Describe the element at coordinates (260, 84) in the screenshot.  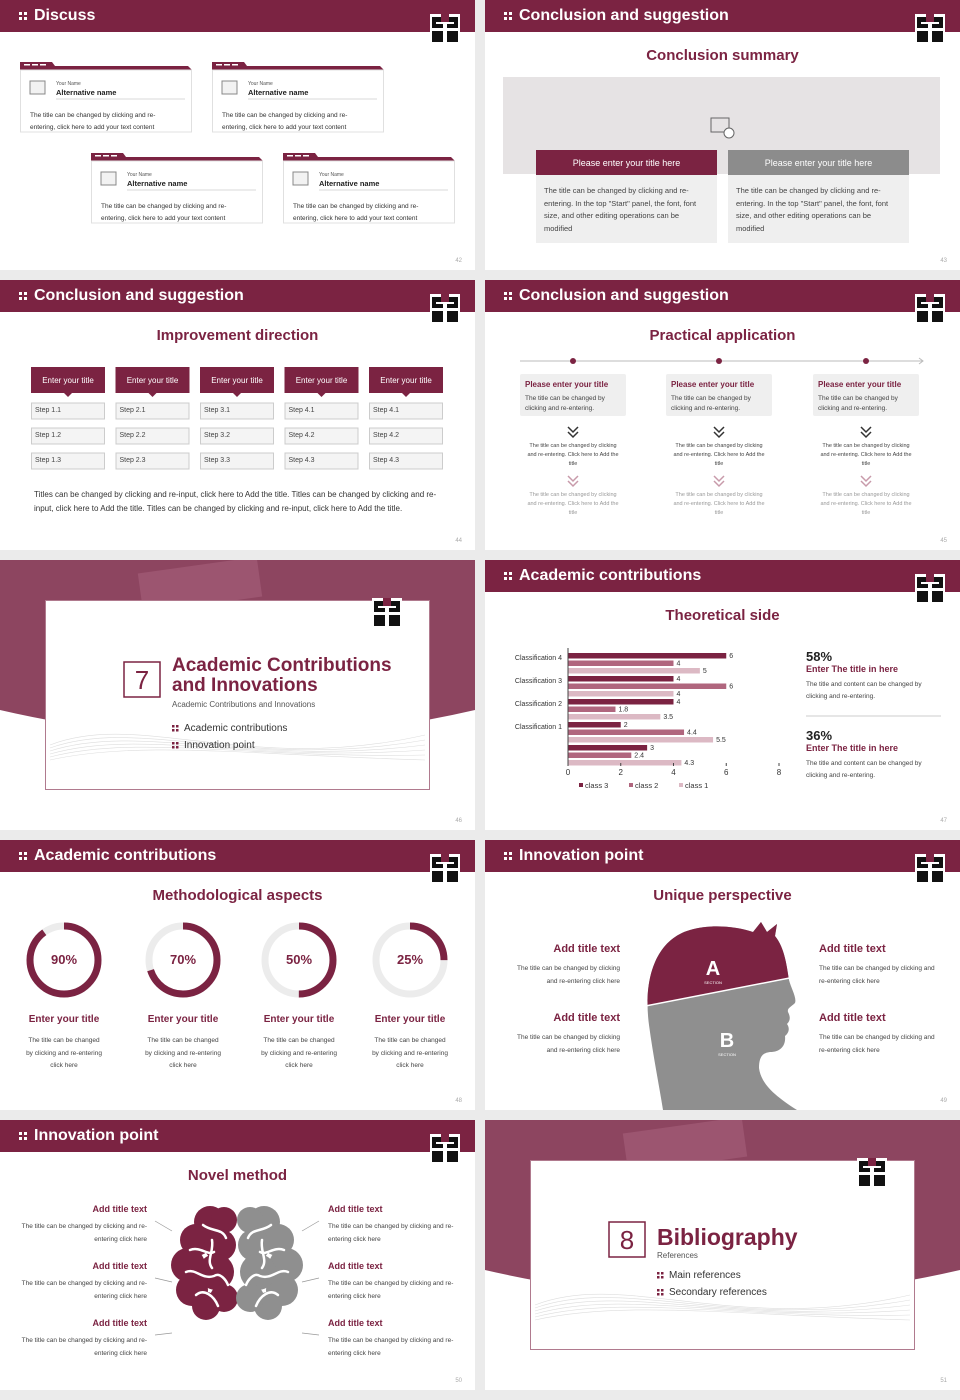
I see `card-name: Your Name` at that location.